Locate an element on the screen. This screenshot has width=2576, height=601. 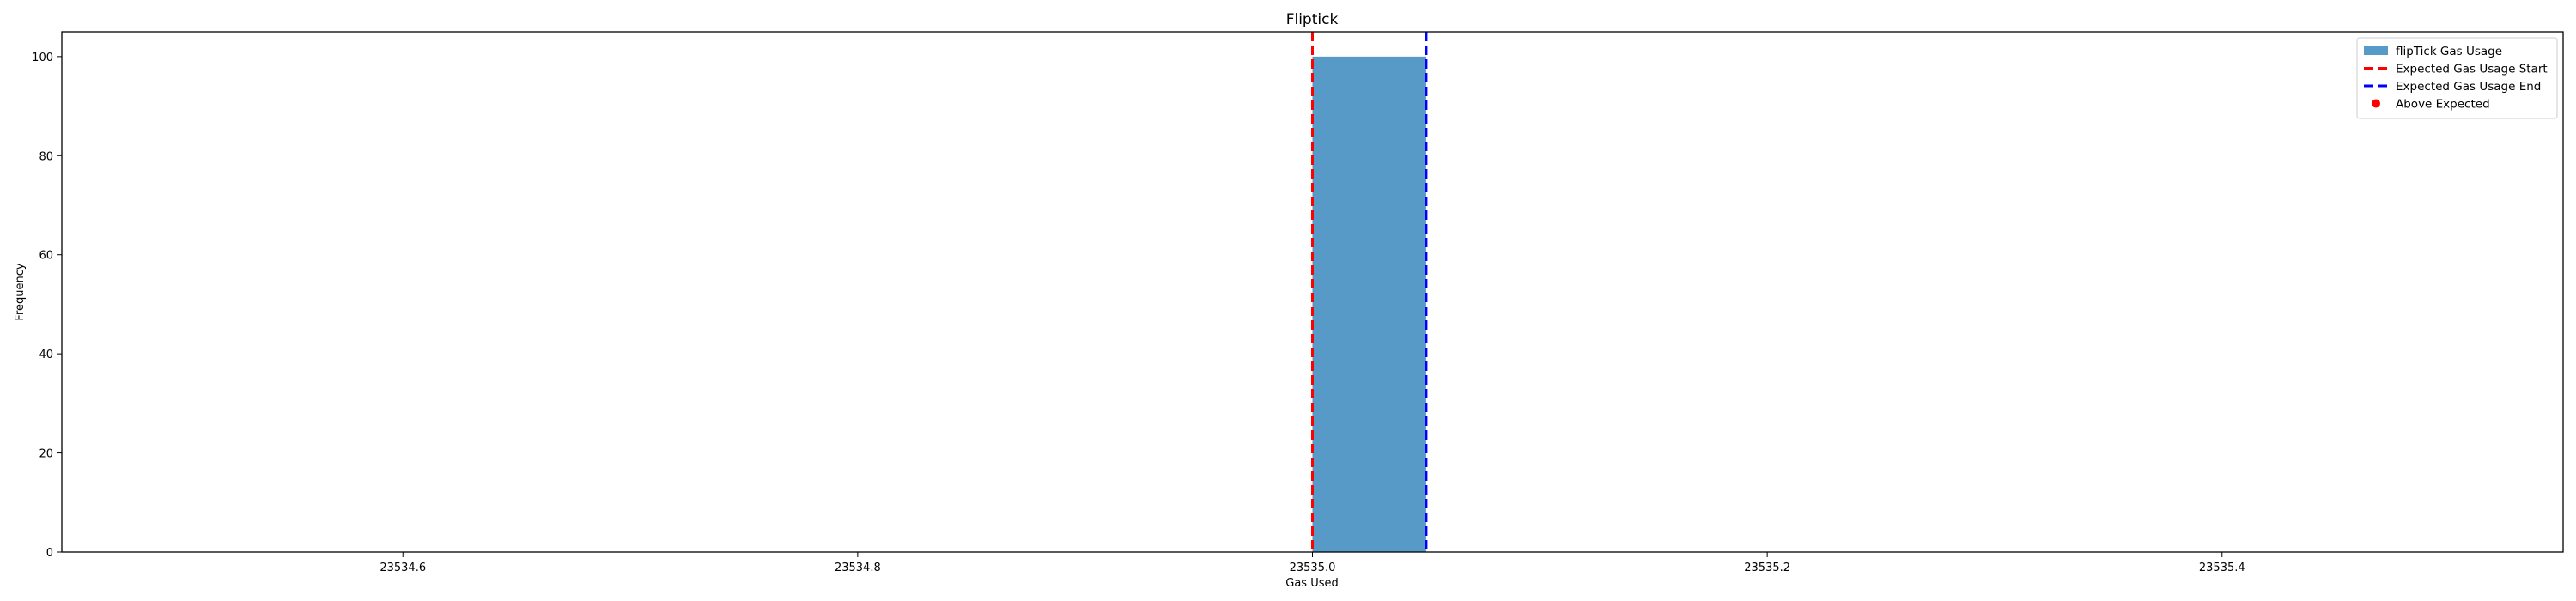
x-tick-label: 23534.6 is located at coordinates (403, 568).